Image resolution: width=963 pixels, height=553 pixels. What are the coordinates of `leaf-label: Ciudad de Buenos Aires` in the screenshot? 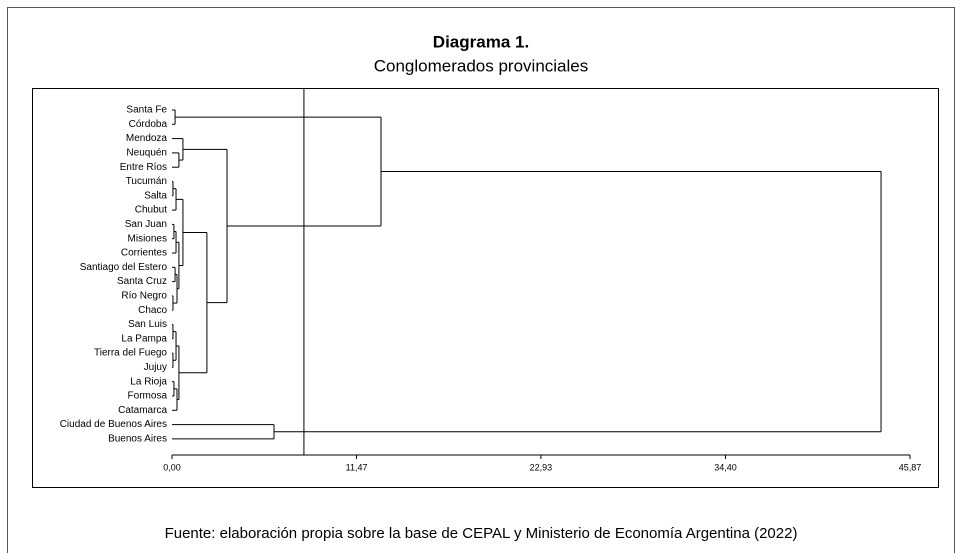 It's located at (113, 424).